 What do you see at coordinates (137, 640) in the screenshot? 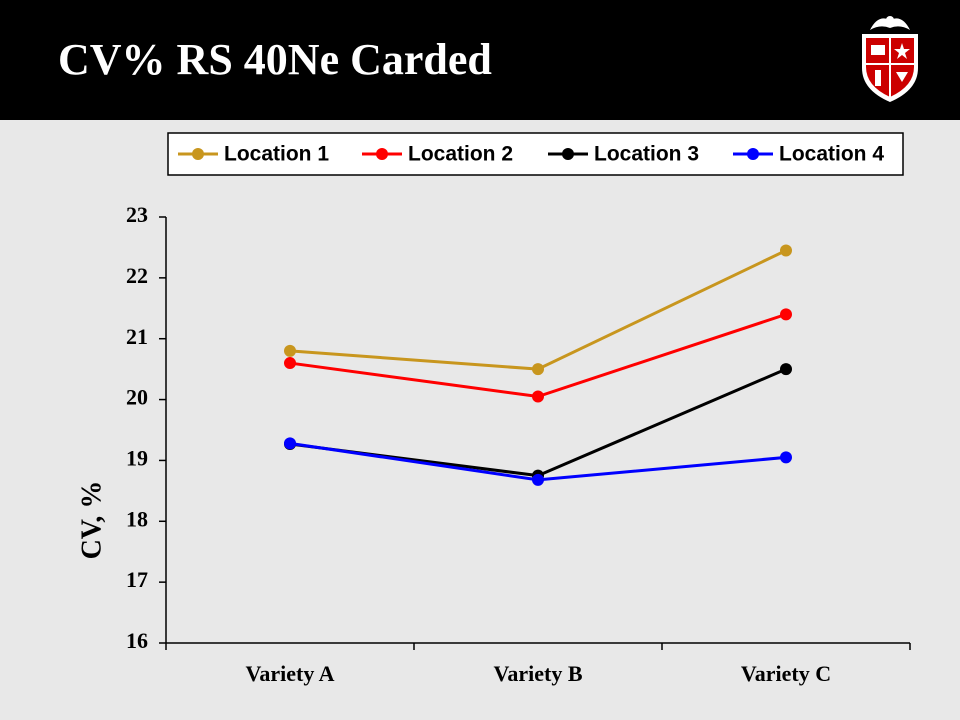
I see `y-tick-label: 16` at bounding box center [137, 640].